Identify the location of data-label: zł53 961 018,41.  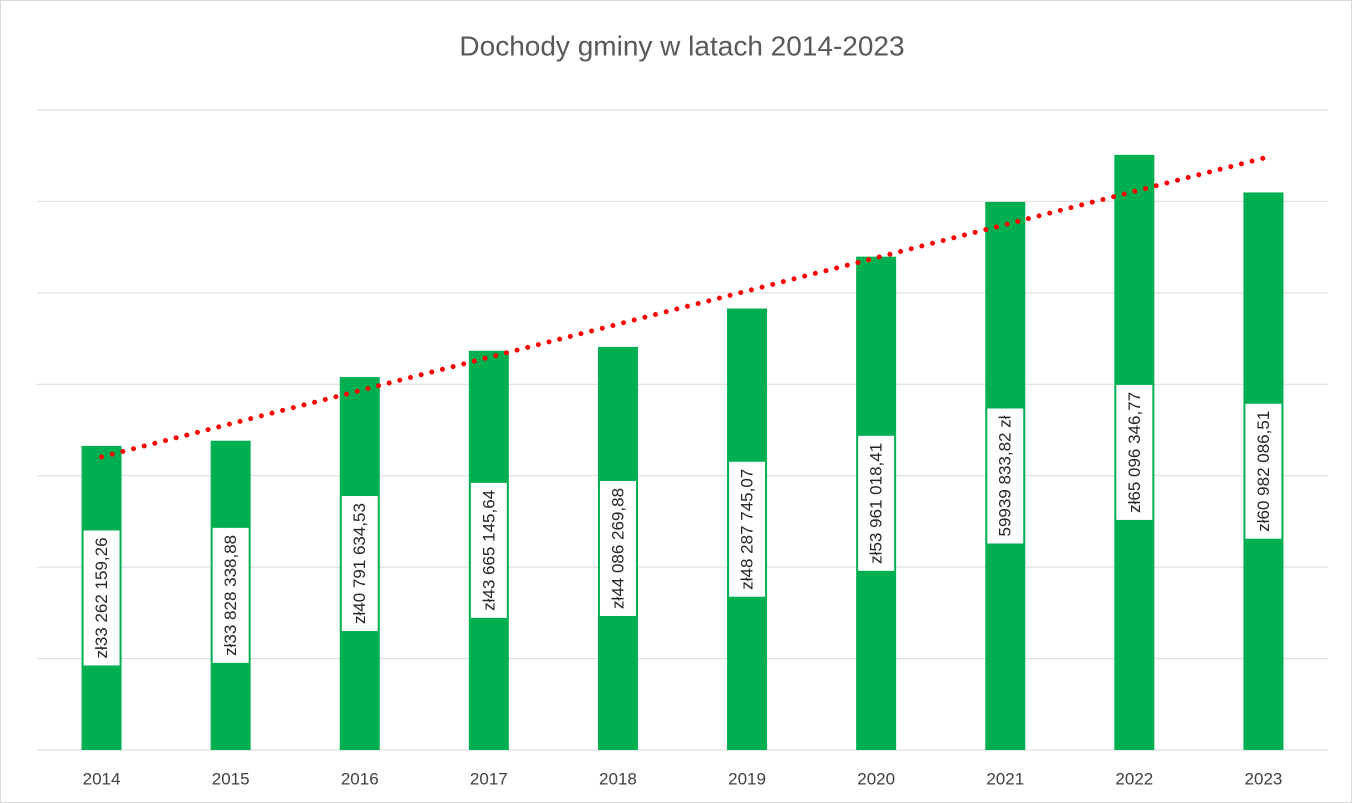
(876, 503).